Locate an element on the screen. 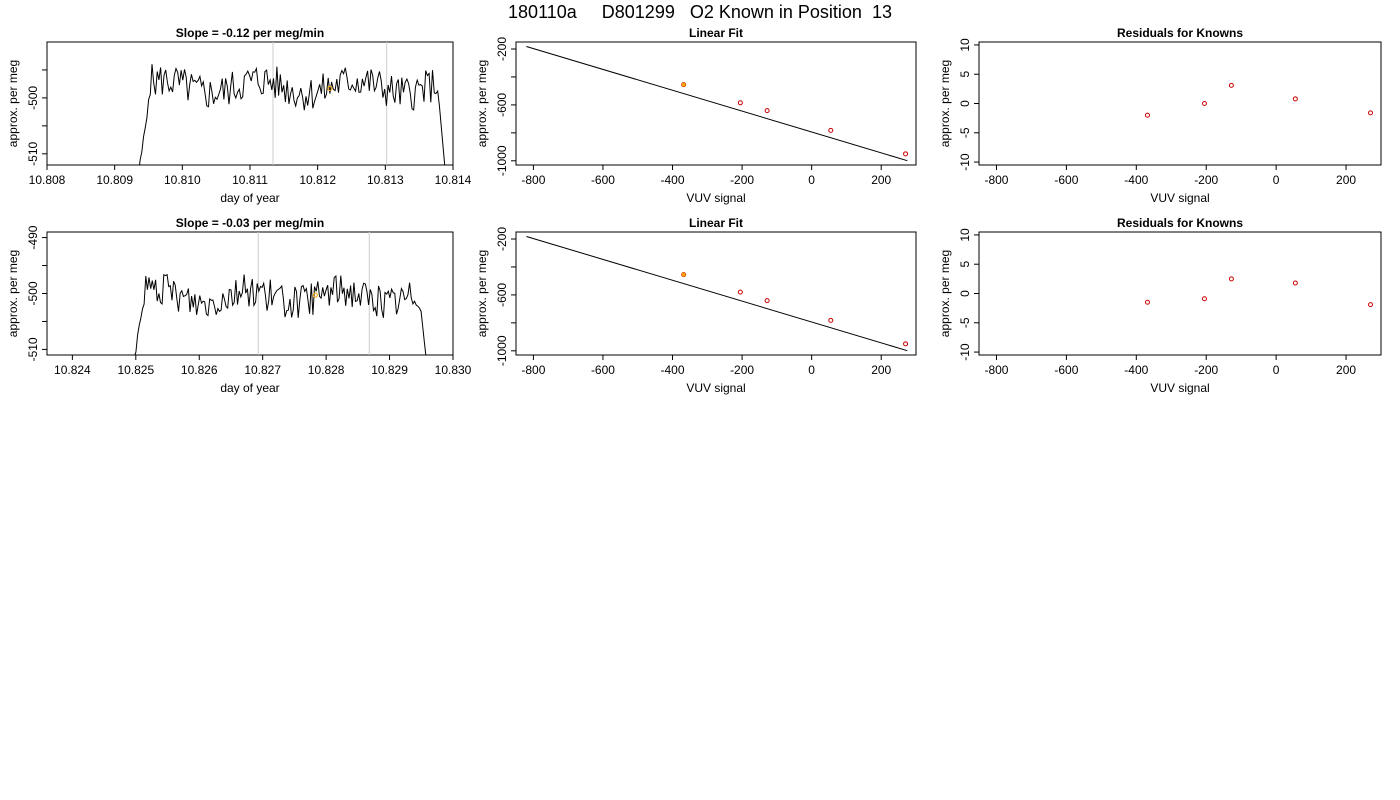 The width and height of the screenshot is (1400, 800). x-tick-label: 10.814 is located at coordinates (453, 180).